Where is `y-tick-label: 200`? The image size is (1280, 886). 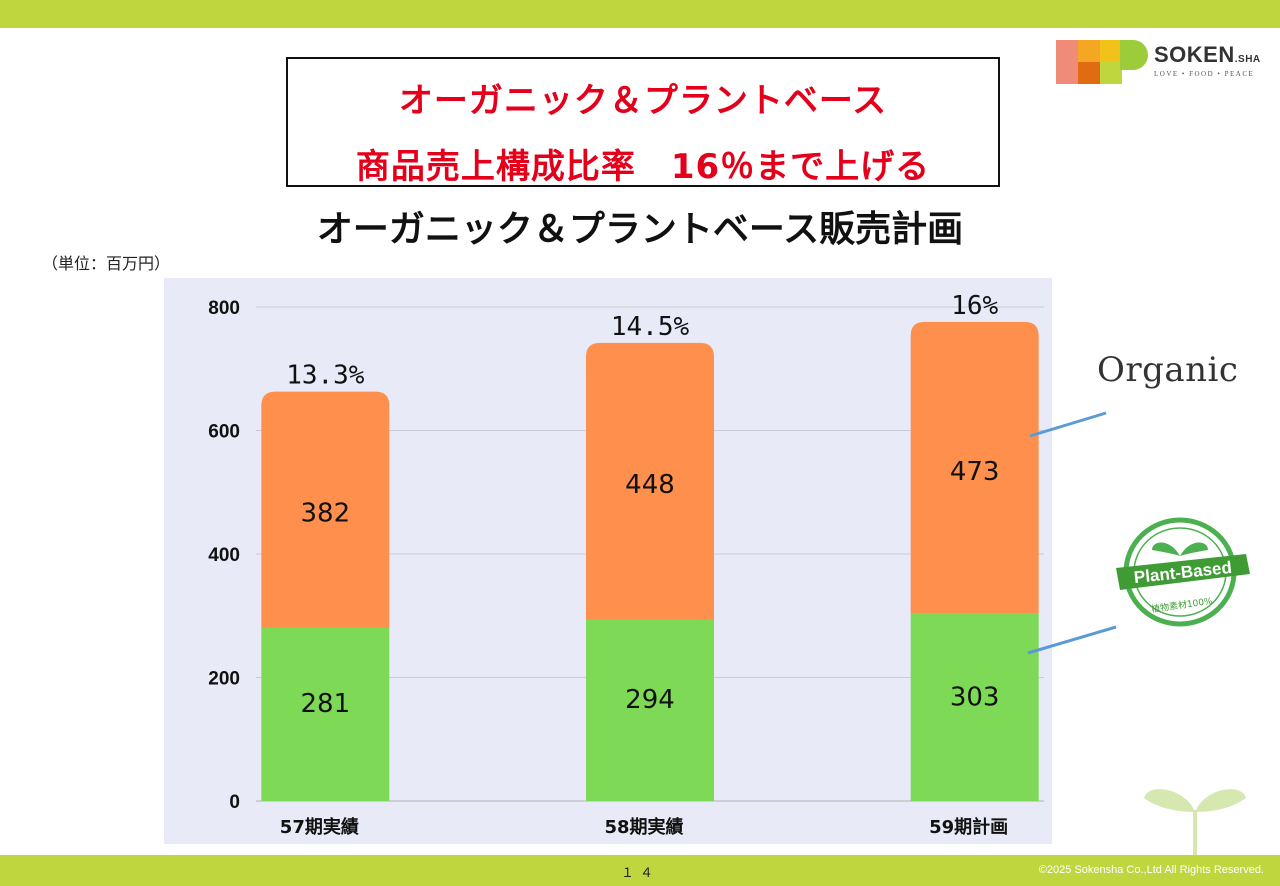 y-tick-label: 200 is located at coordinates (224, 679).